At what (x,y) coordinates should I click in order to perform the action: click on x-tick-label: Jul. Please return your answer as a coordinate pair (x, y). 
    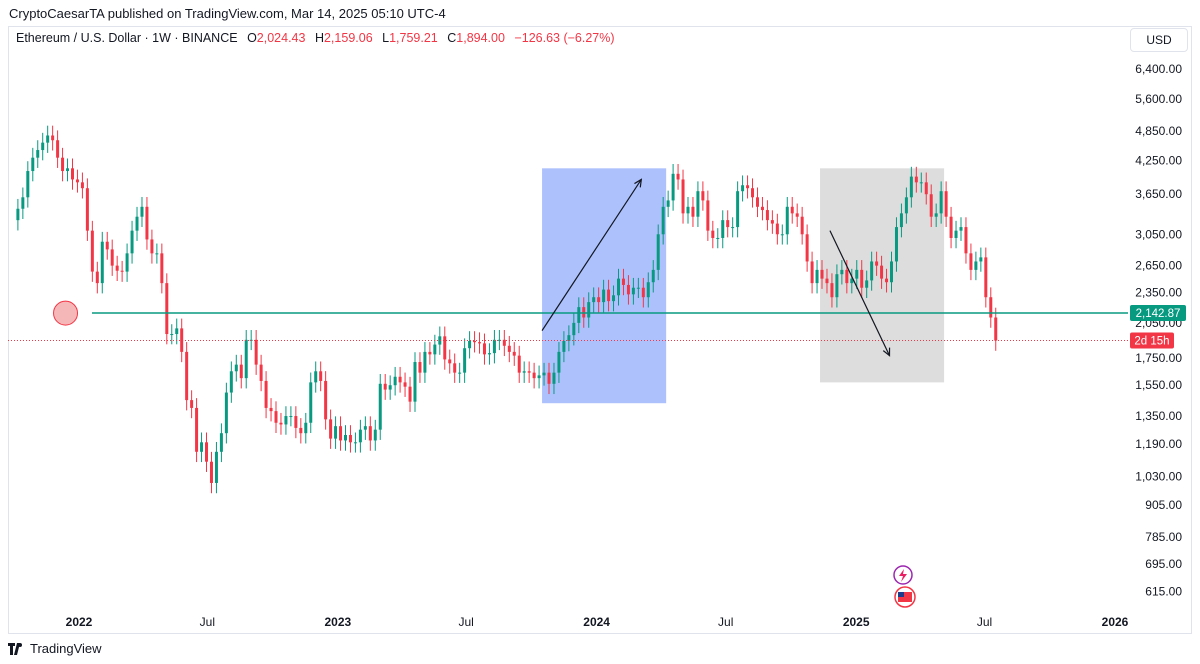
    Looking at the image, I should click on (984, 622).